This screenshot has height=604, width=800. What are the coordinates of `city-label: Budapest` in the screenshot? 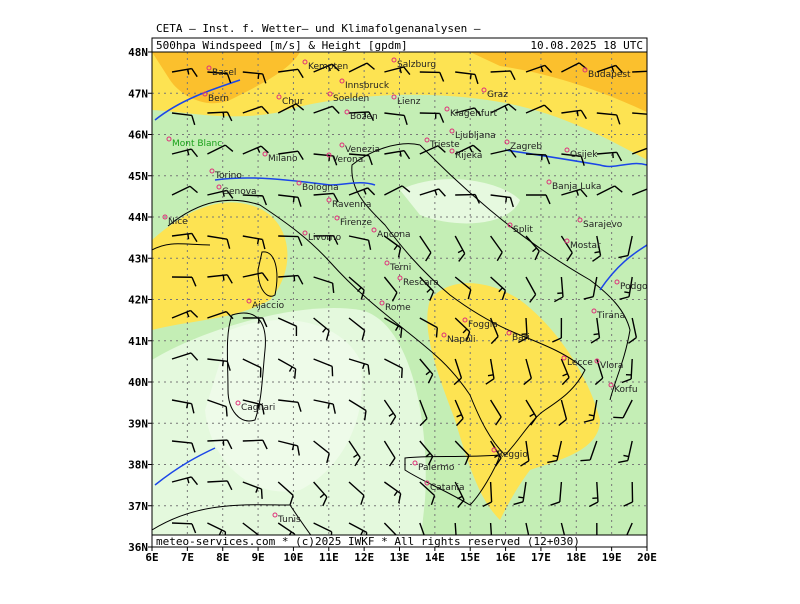 It's located at (609, 75).